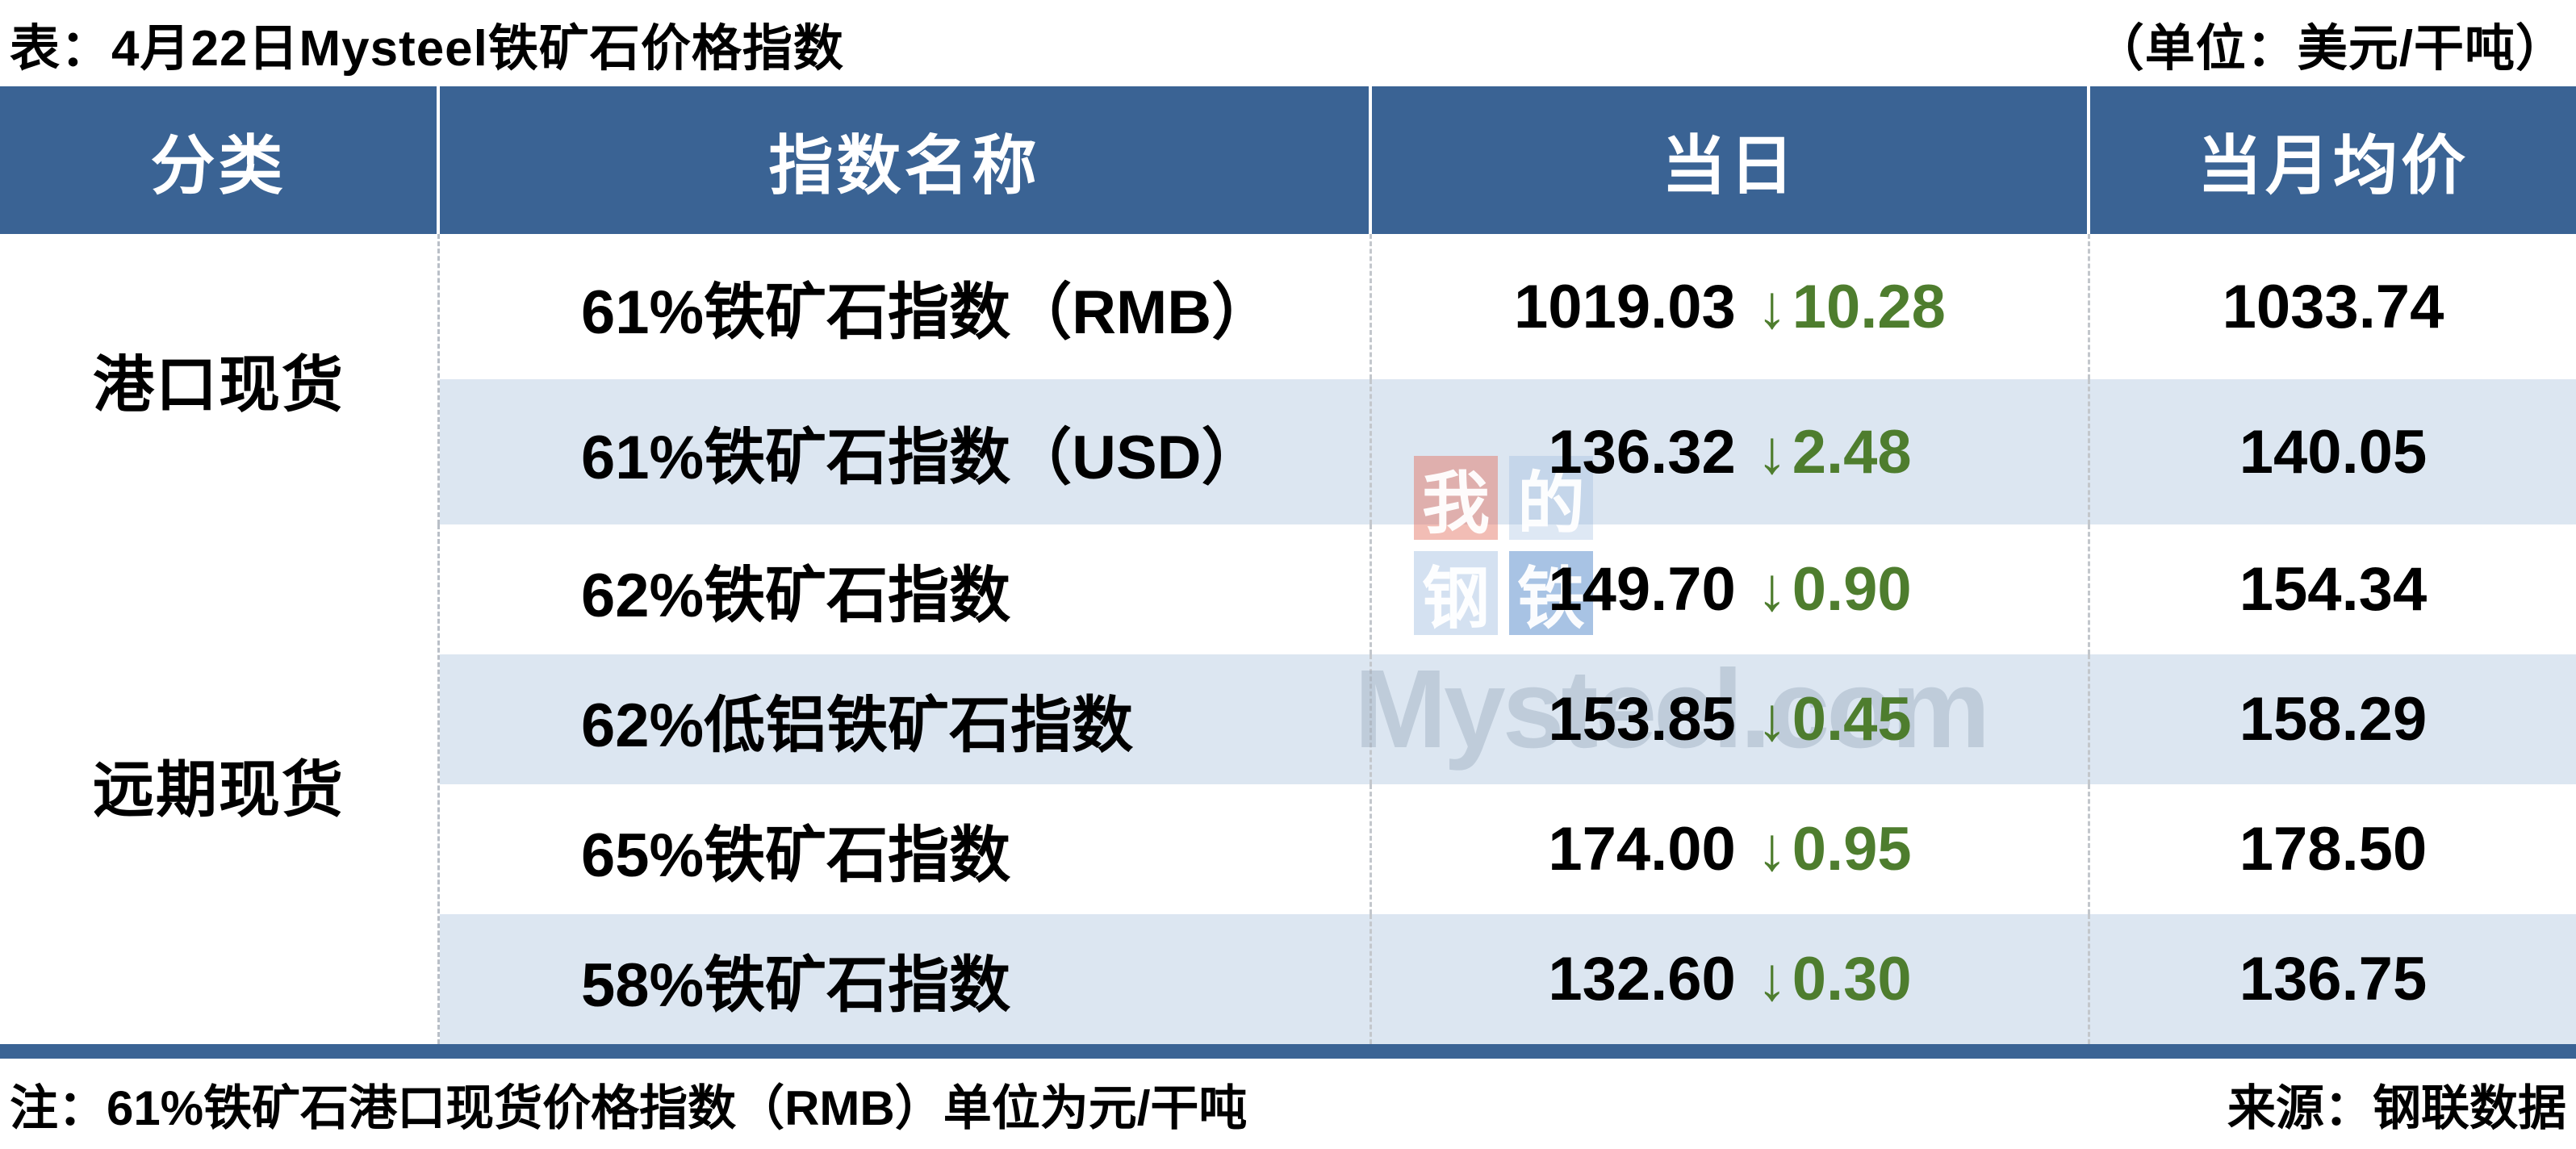 The image size is (2576, 1149). I want to click on index-name: 62%铁矿石指数, so click(796, 595).